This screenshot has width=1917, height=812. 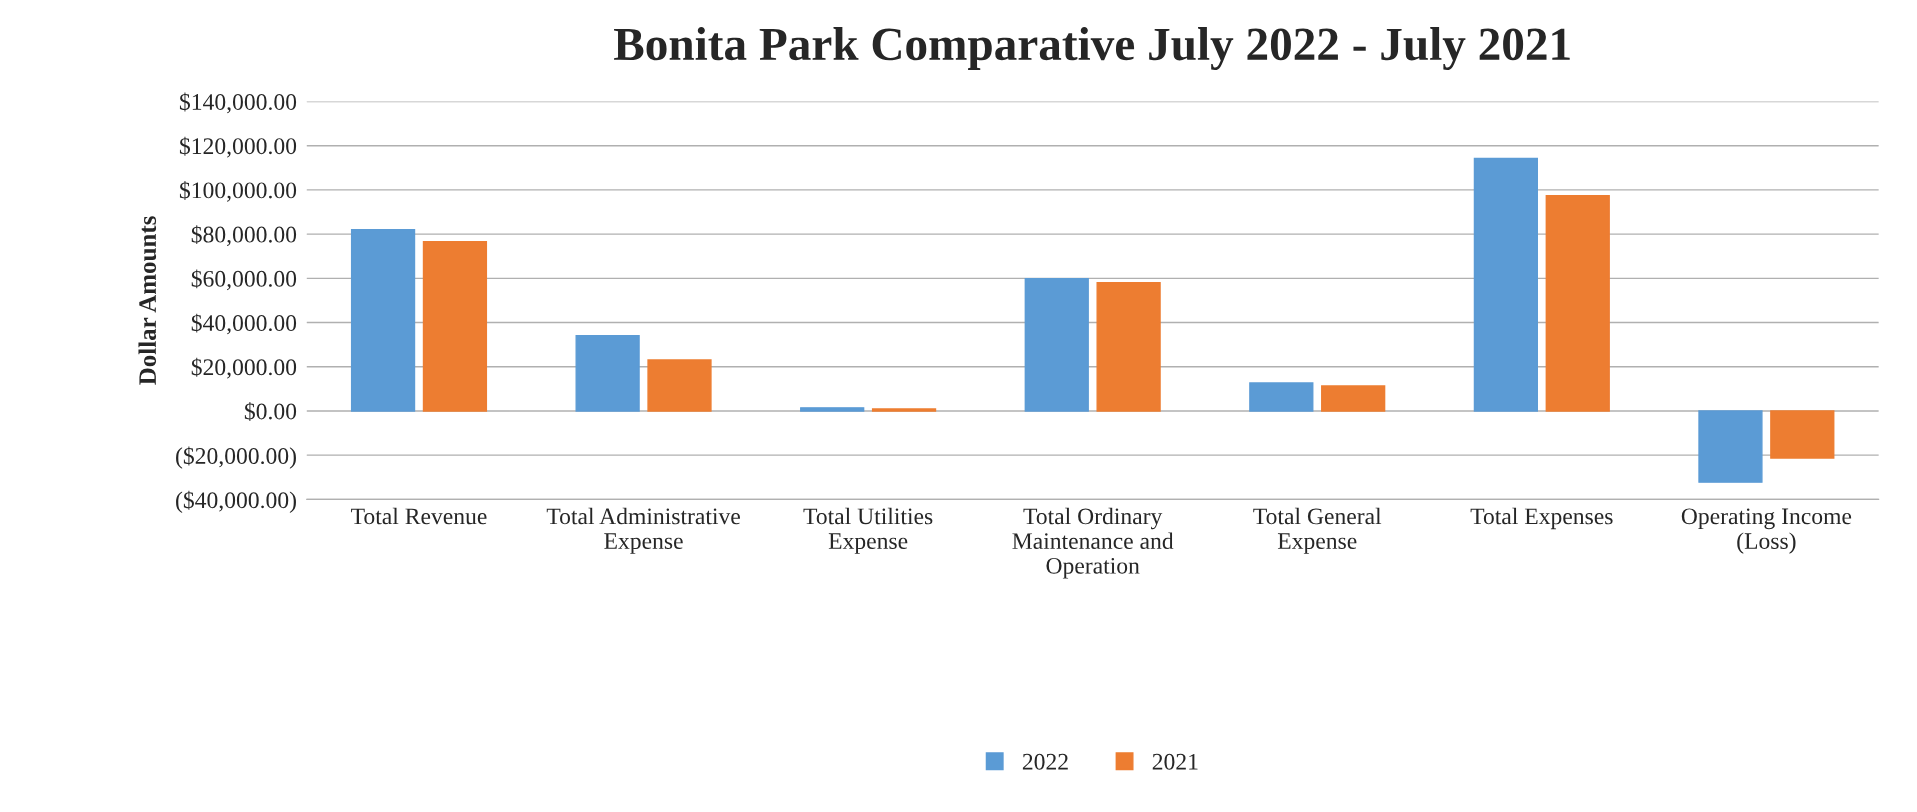 I want to click on y-tick-label: $20,000.00, so click(x=244, y=368).